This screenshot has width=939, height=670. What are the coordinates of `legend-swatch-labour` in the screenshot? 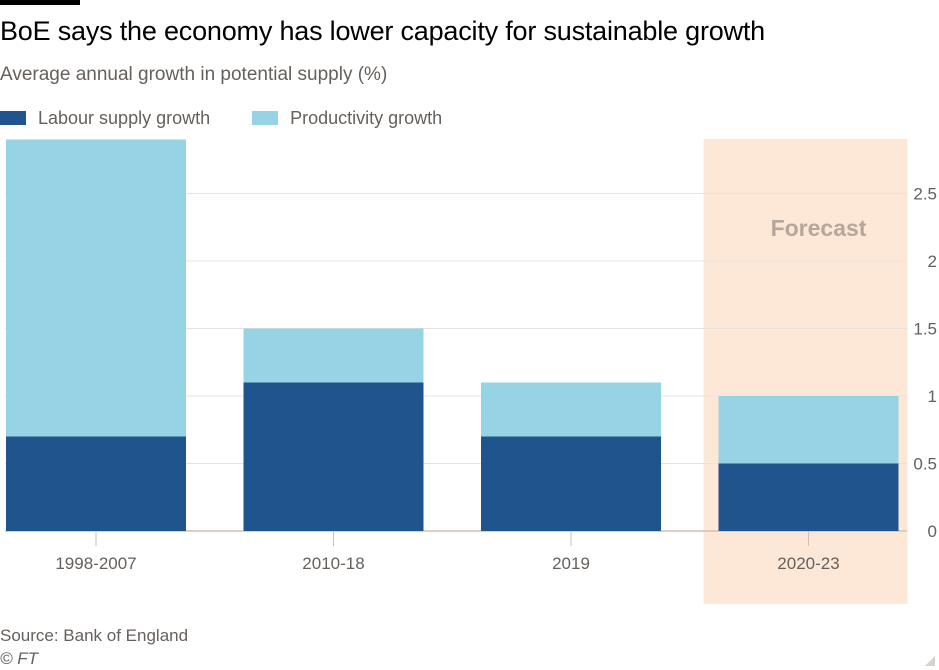 It's located at (13, 118).